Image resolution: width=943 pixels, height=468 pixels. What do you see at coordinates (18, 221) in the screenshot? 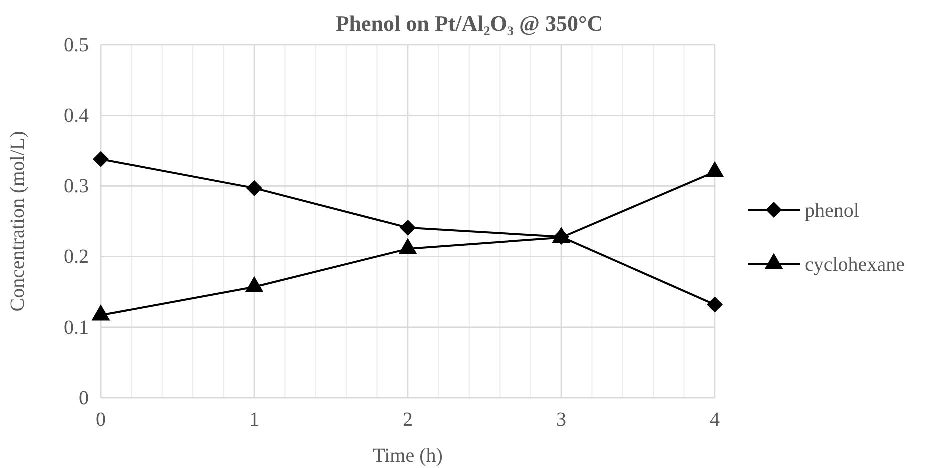
I see `y-axis-title: Concentration (mol/L)` at bounding box center [18, 221].